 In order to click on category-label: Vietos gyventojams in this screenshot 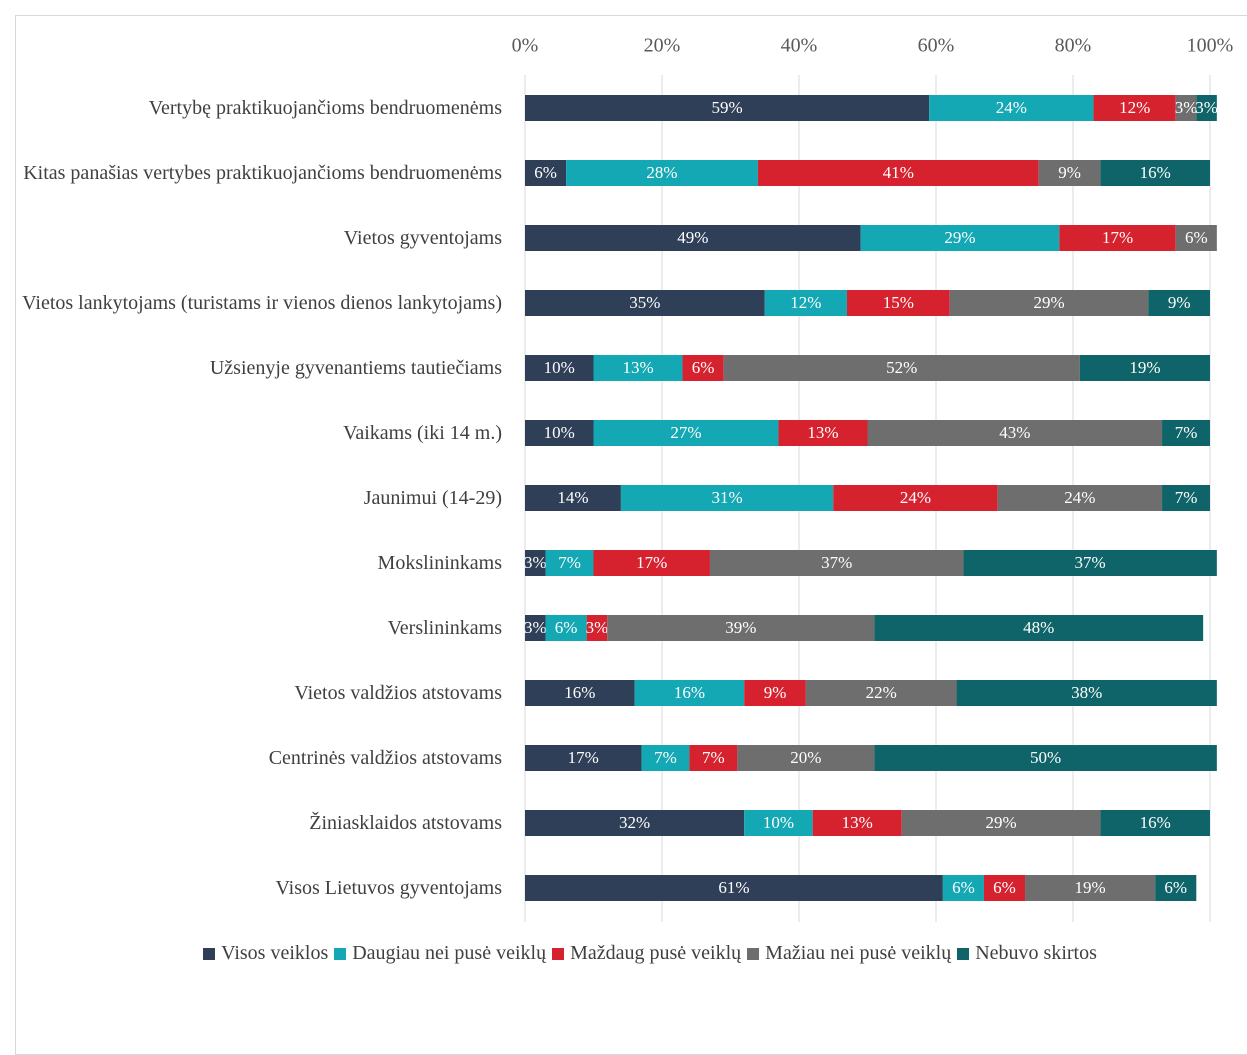, I will do `click(422, 238)`.